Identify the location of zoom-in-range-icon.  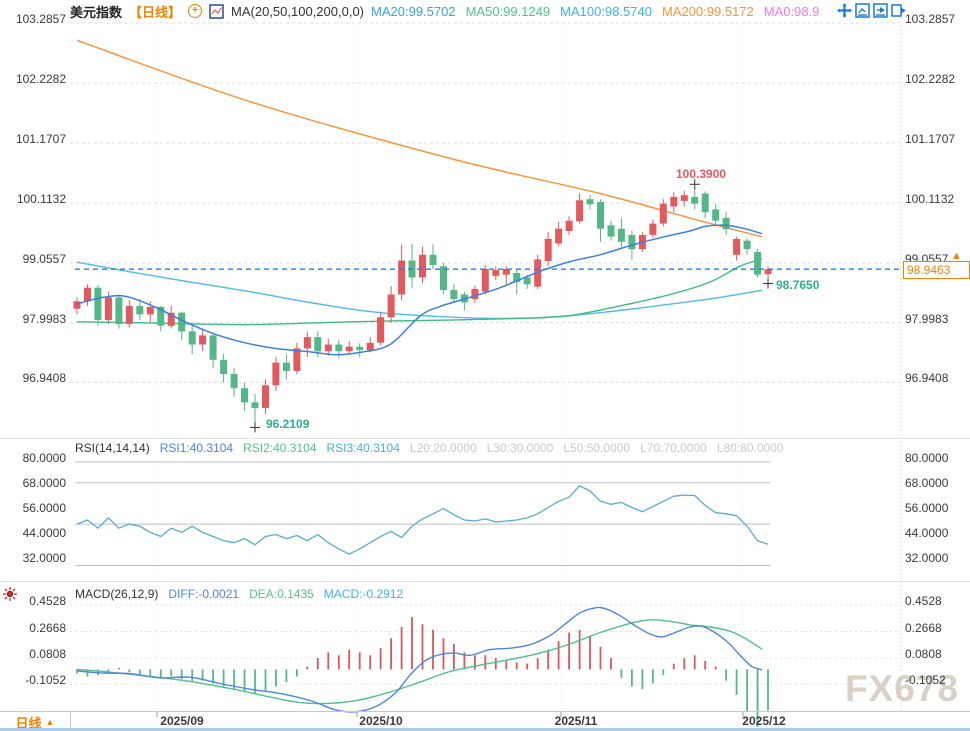
(862, 10).